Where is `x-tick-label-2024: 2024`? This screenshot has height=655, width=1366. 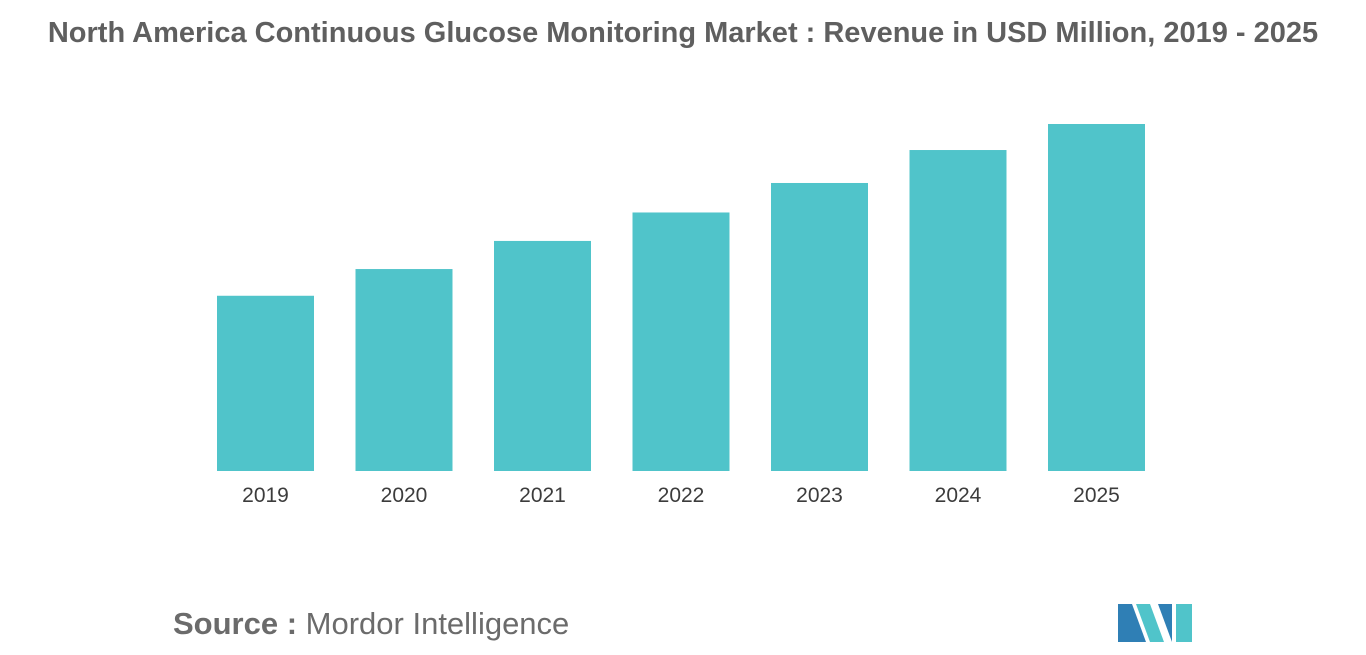
x-tick-label-2024: 2024 is located at coordinates (958, 495).